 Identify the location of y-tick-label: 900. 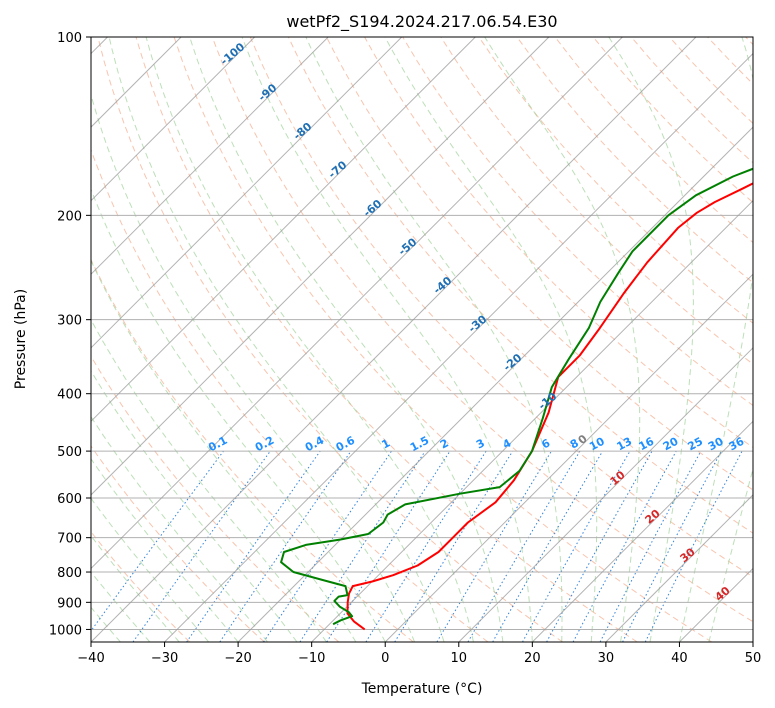
(69, 603).